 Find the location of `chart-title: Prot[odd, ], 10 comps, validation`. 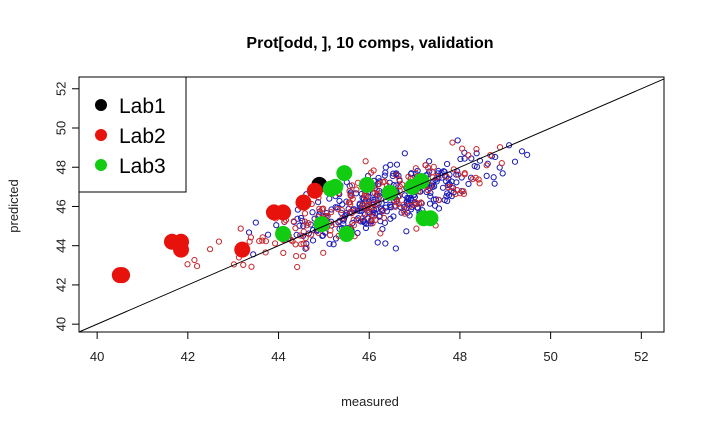

chart-title: Prot[odd, ], 10 comps, validation is located at coordinates (369, 43).